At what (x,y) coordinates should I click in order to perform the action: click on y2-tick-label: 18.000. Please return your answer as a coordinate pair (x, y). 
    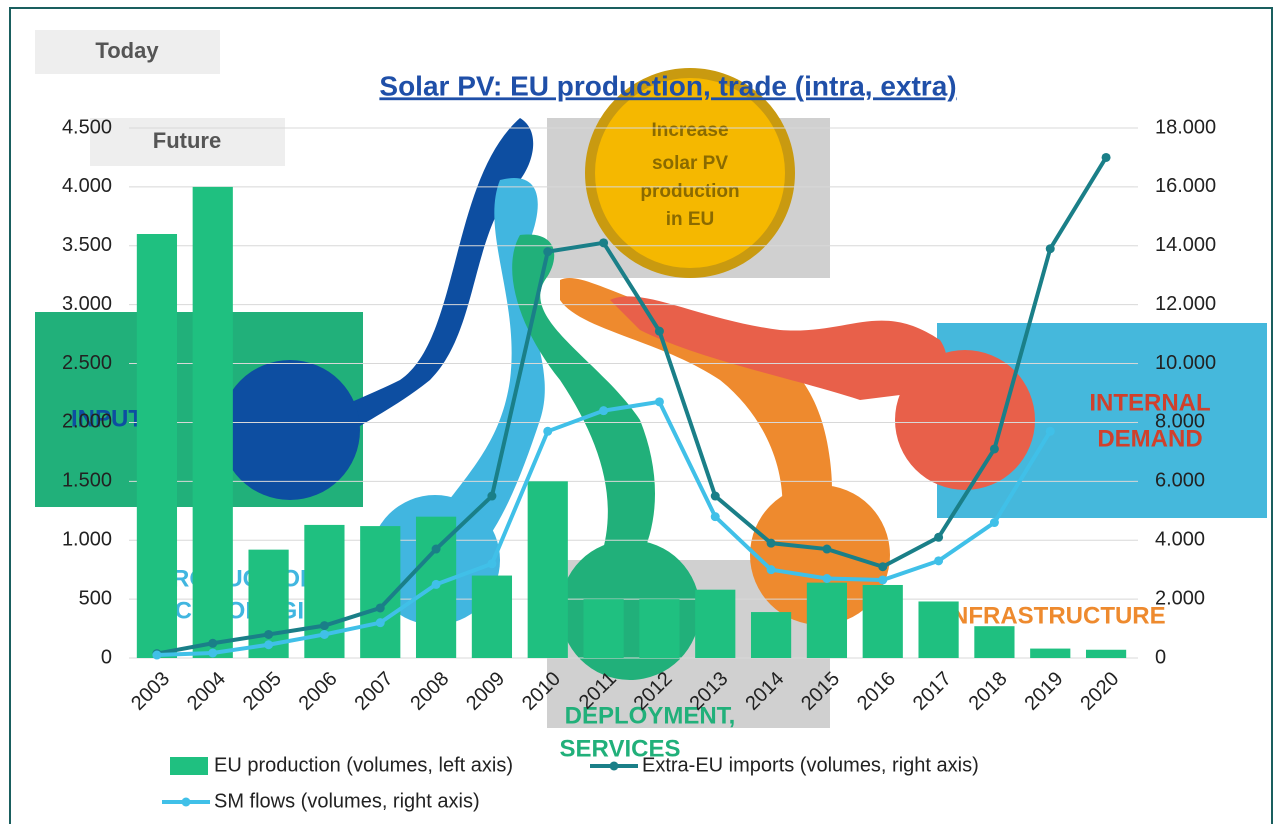
    Looking at the image, I should click on (1185, 127).